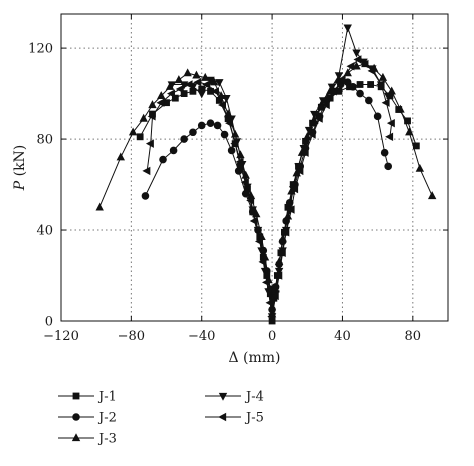 This screenshot has width=474, height=466. Describe the element at coordinates (87, 439) in the screenshot. I see `legend-item-j-3: J-3` at that location.